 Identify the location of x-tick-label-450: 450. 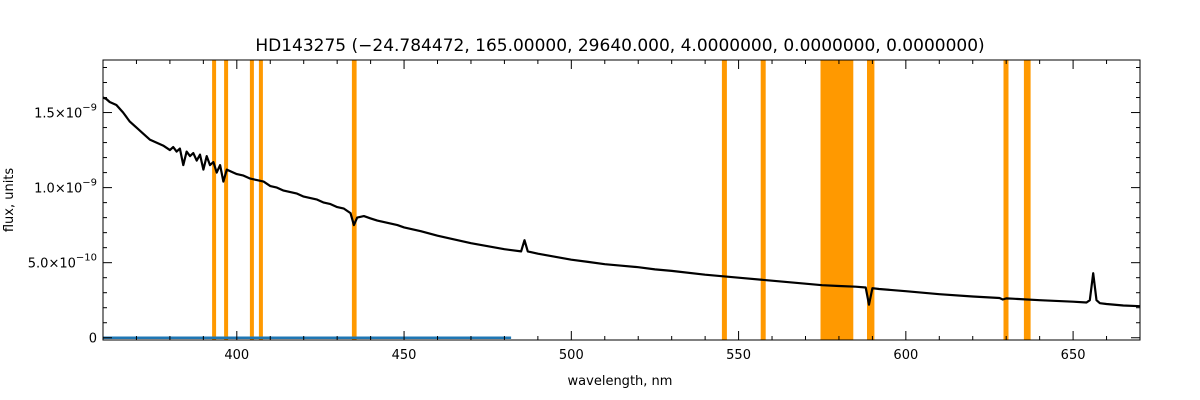
(404, 355).